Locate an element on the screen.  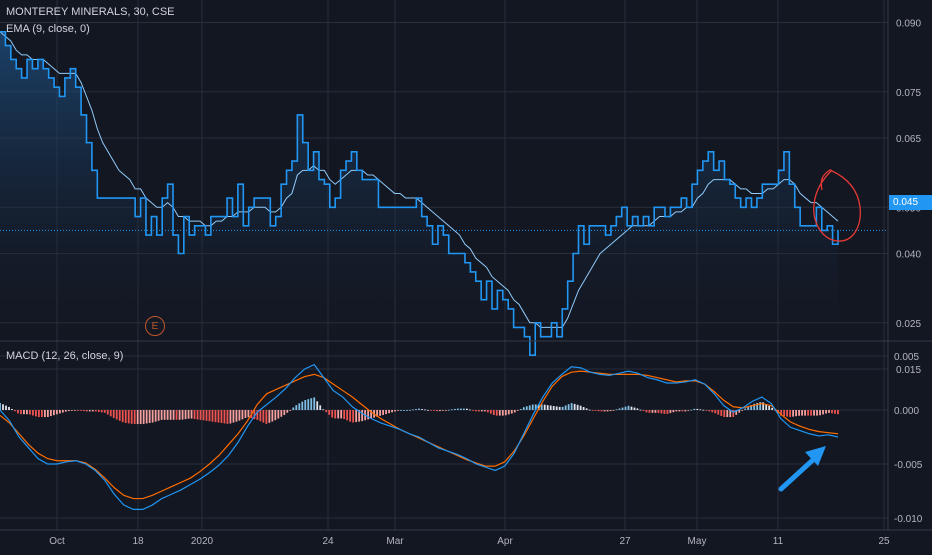
price-tick-label: 0.090 is located at coordinates (908, 24).